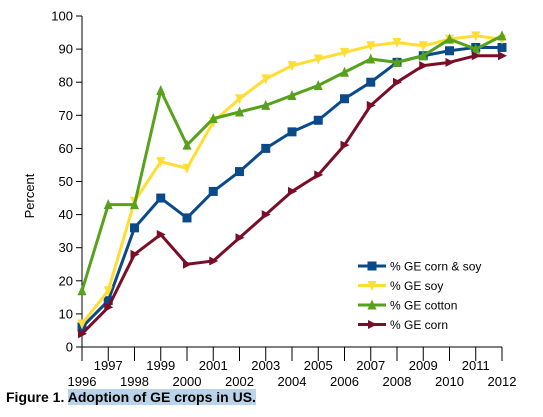 The width and height of the screenshot is (543, 417). I want to click on legend-label: % GE cotton, so click(423, 306).